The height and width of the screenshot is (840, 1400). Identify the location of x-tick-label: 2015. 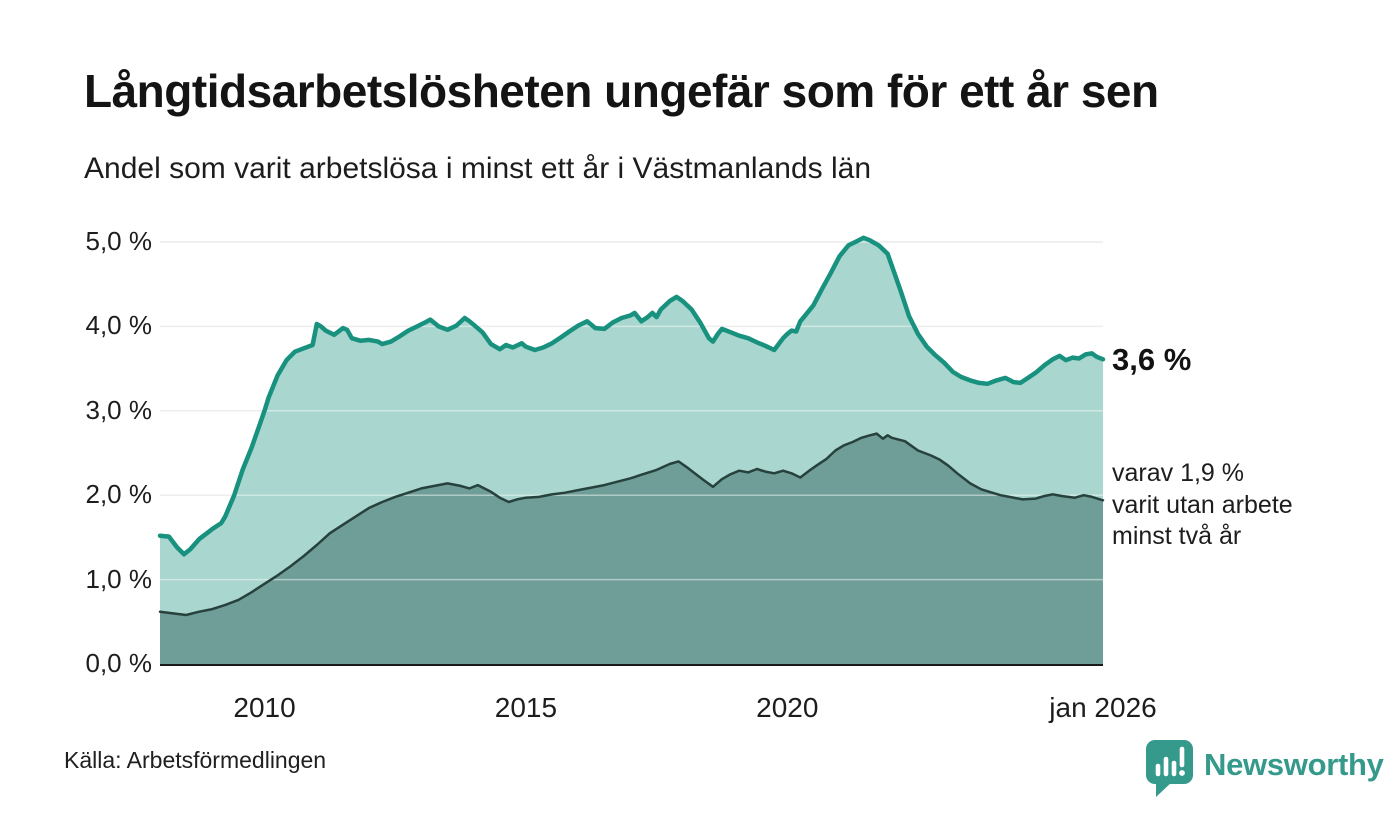
(526, 707).